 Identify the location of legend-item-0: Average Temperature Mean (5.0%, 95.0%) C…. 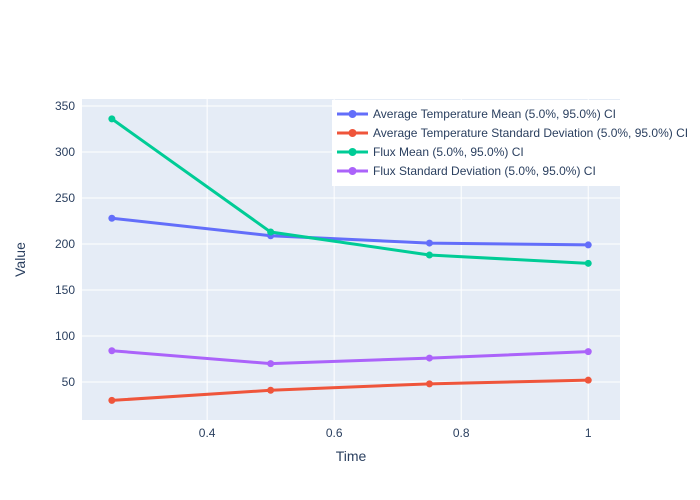
(476, 114).